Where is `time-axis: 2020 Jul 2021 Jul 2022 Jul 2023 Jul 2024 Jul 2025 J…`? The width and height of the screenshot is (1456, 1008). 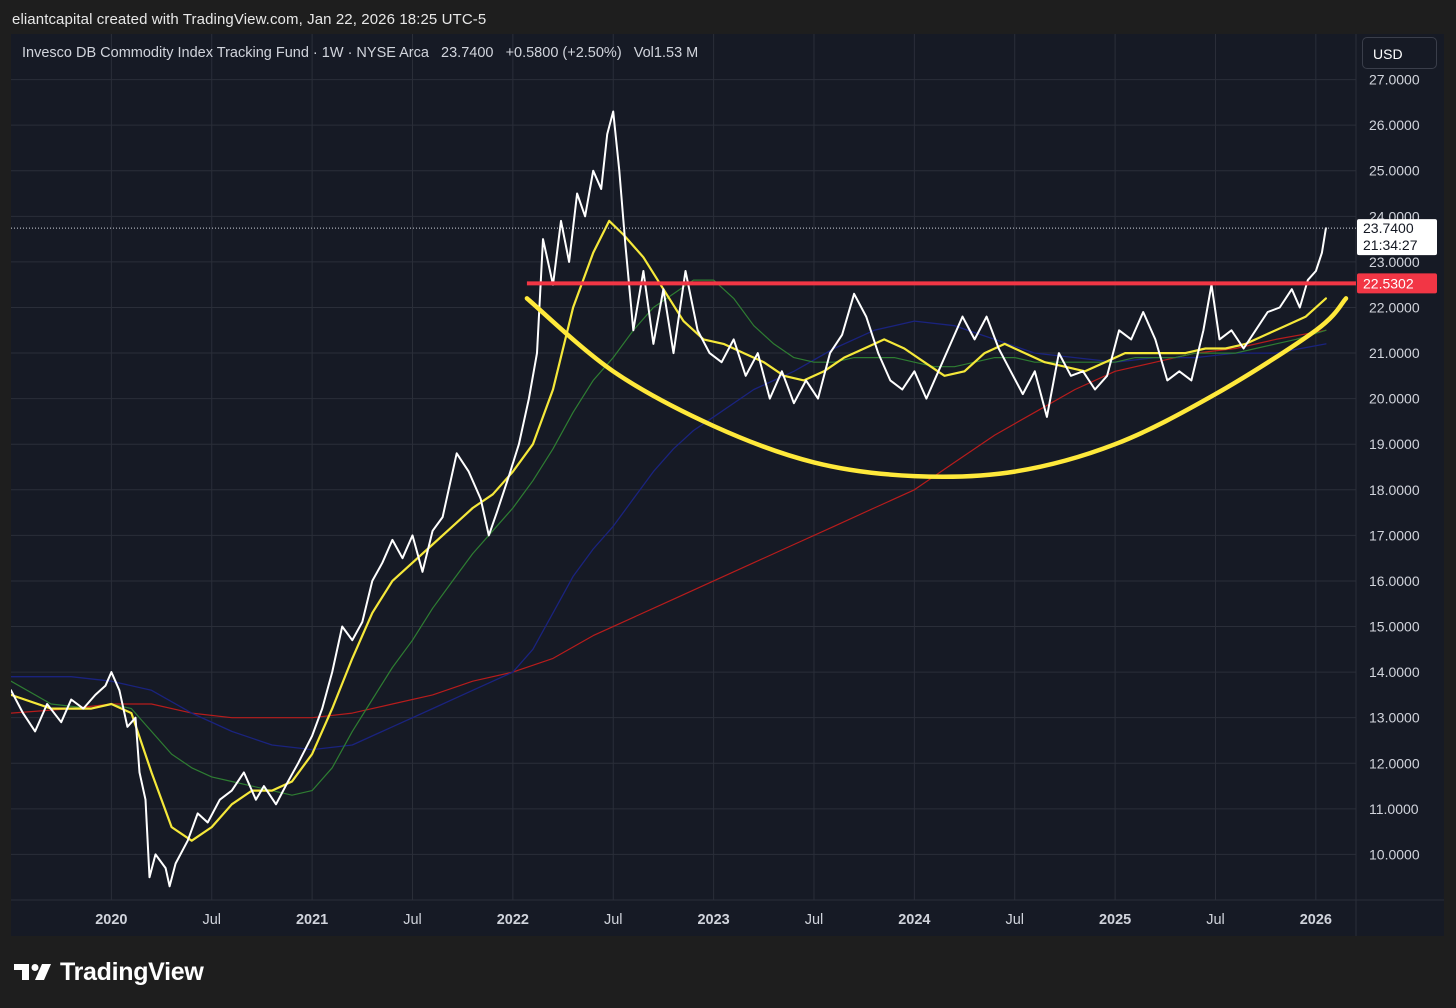
time-axis: 2020 Jul 2021 Jul 2022 Jul 2023 Jul 2024 Jul 2025 J… is located at coordinates (713, 920).